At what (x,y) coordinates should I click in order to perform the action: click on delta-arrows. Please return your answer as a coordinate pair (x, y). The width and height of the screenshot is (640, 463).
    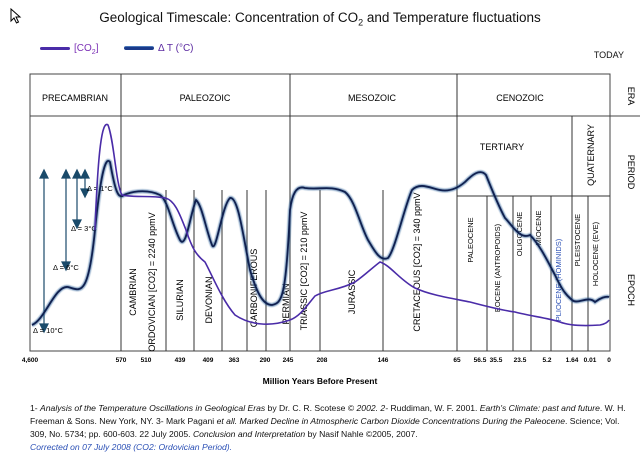
    Looking at the image, I should click on (64, 251).